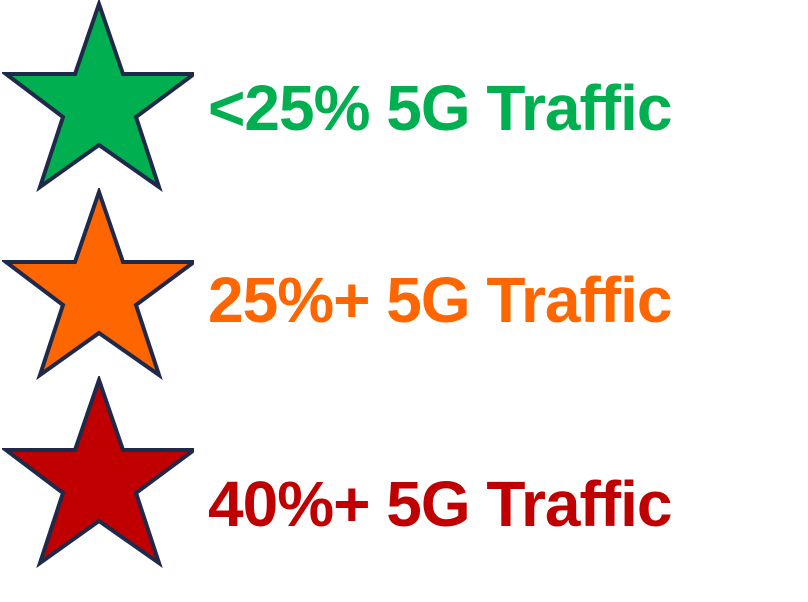 This screenshot has height=602, width=808. I want to click on legend-label: 40%+ 5G Traffic, so click(440, 504).